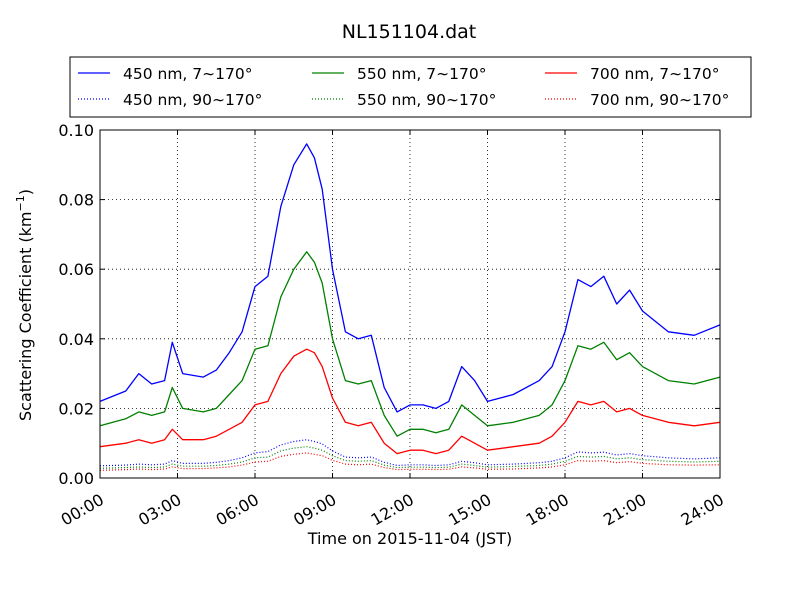 The height and width of the screenshot is (600, 800). What do you see at coordinates (421, 74) in the screenshot?
I see `legend-label-1: 550 nm, 7∼170°` at bounding box center [421, 74].